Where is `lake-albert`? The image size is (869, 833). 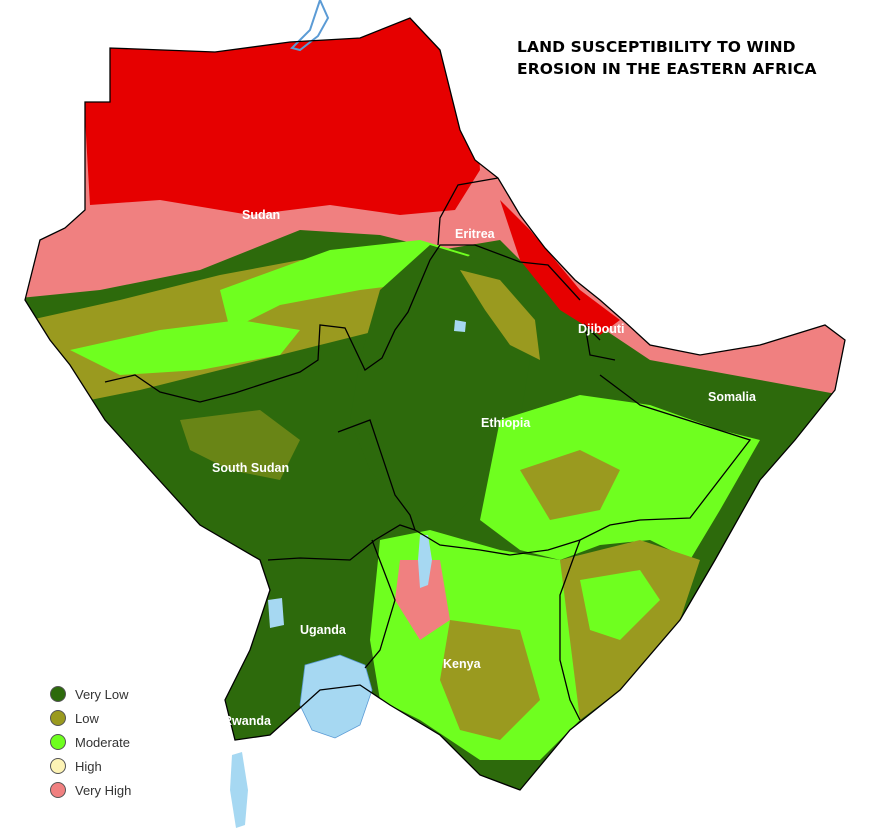
lake-albert is located at coordinates (276, 613).